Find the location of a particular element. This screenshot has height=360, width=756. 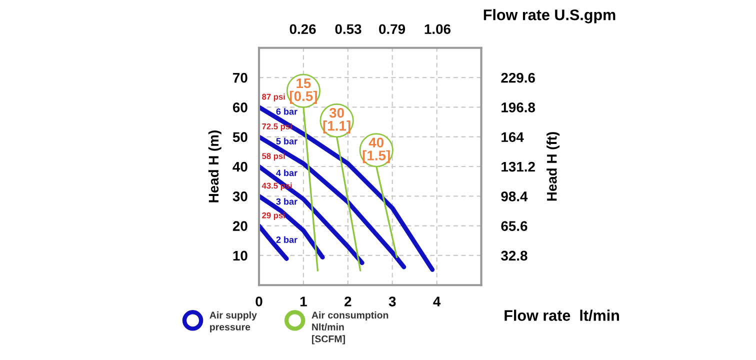

x-tick-label: 2 is located at coordinates (348, 301).